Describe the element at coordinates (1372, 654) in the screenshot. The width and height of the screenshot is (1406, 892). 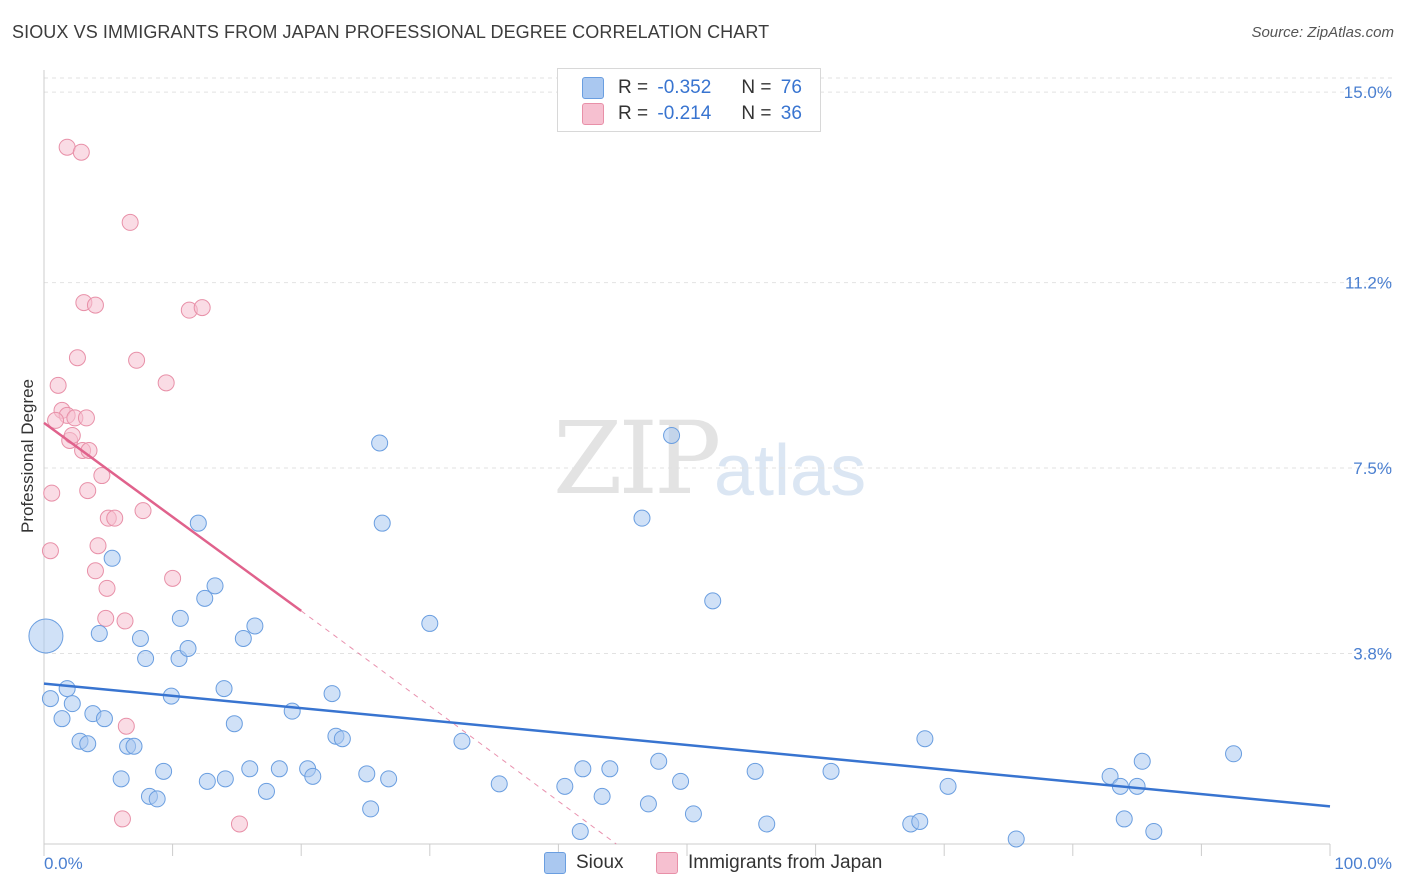
I see `y-tick-label: 3.8%` at that location.